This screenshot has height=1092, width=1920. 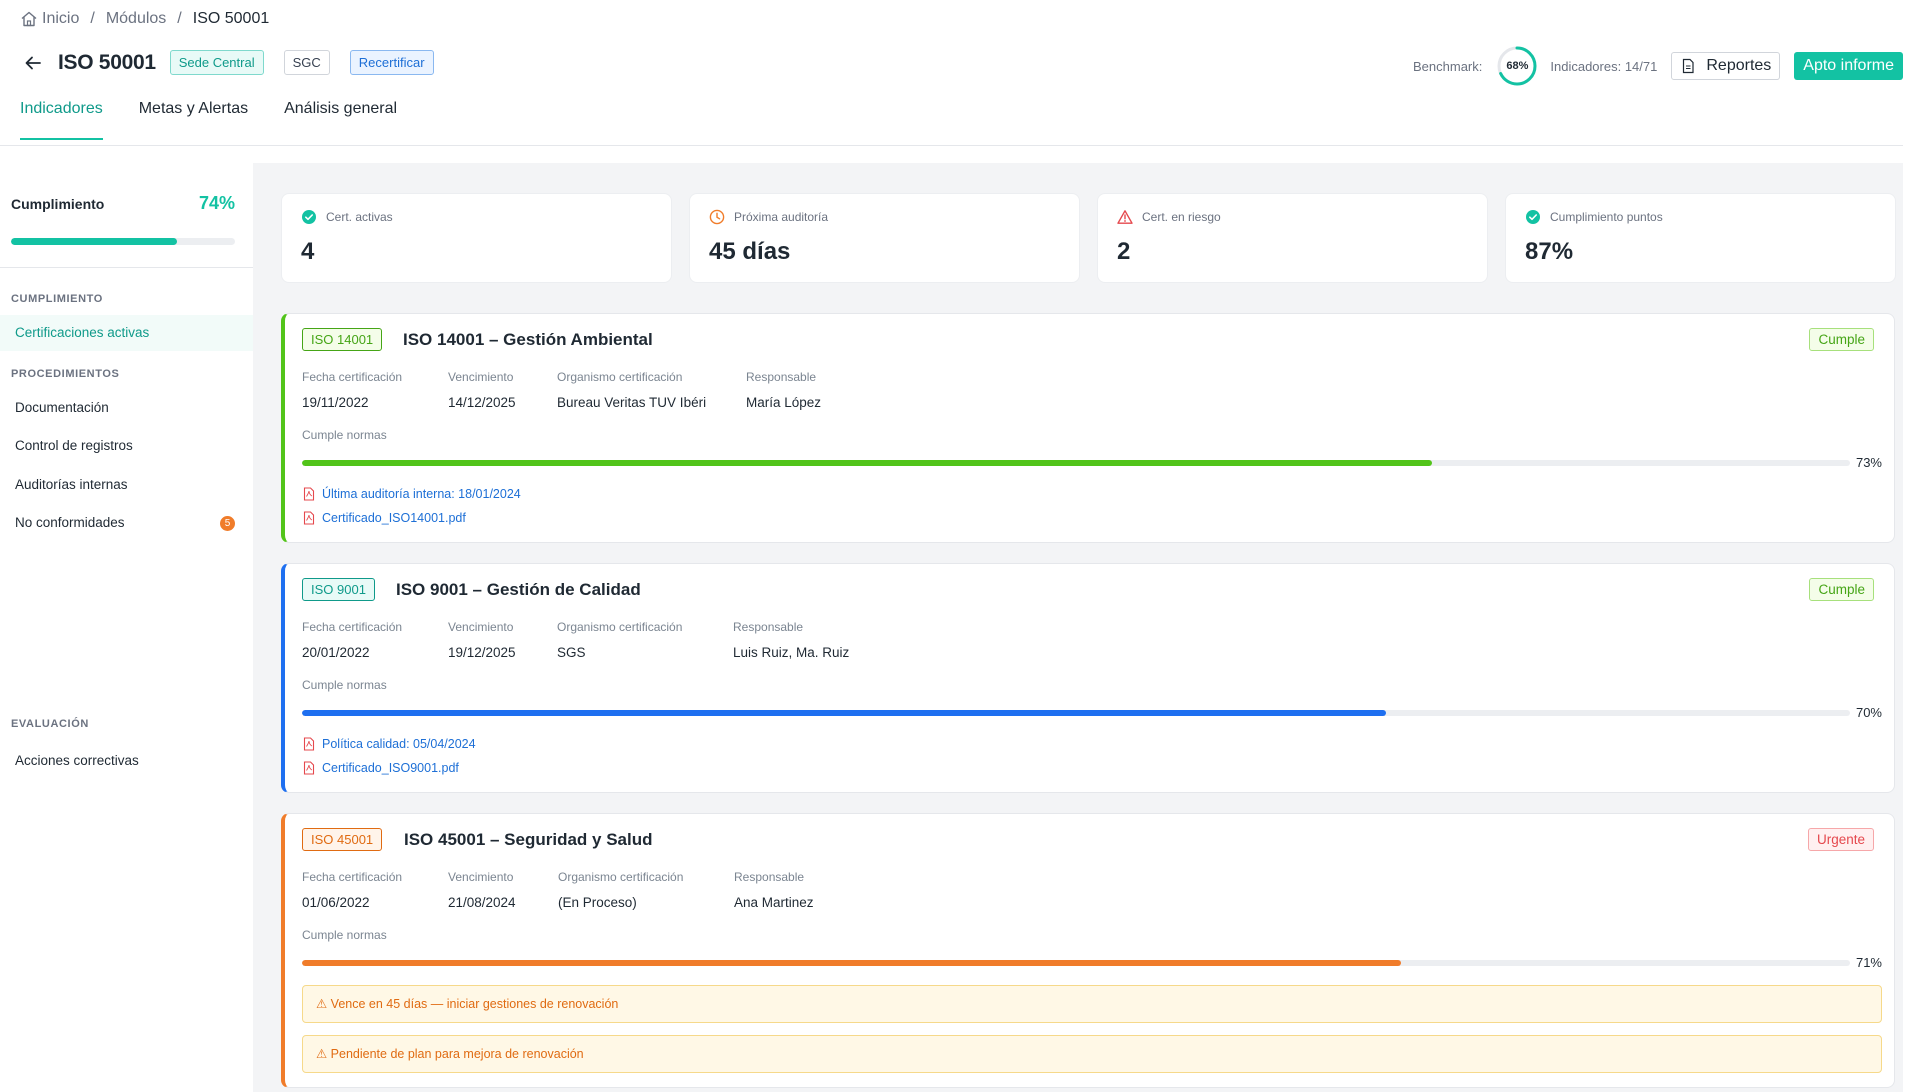 I want to click on benchmark-gauge: 68%, so click(x=1517, y=66).